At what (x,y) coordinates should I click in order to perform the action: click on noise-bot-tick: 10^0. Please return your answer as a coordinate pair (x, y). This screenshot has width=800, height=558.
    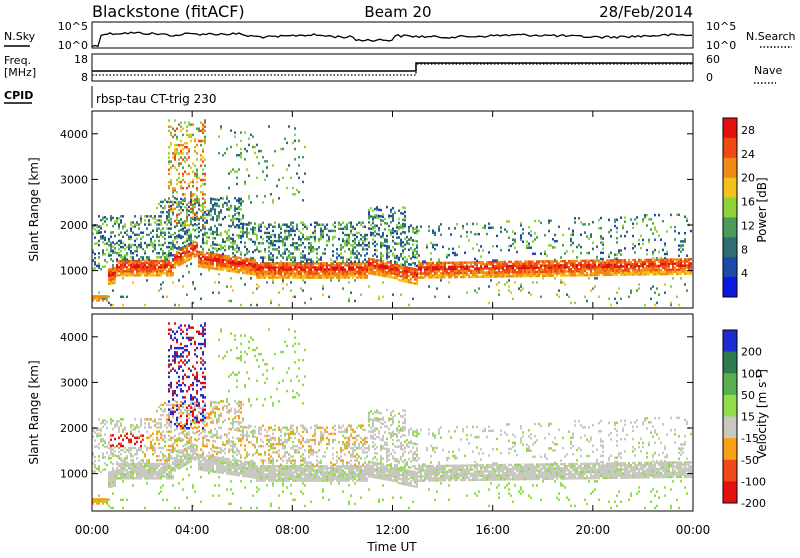
    Looking at the image, I should click on (73, 45).